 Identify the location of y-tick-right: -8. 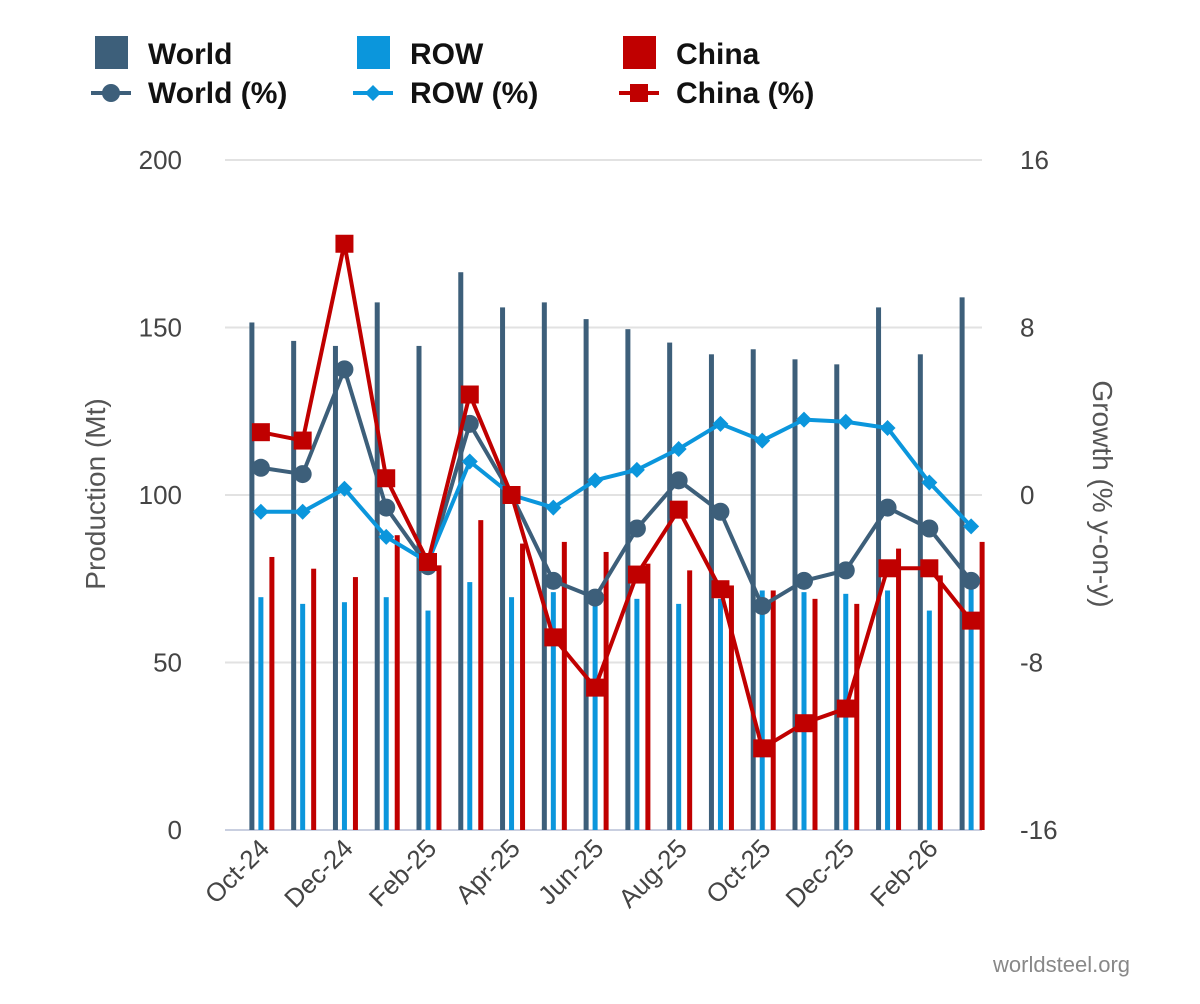
(1031, 663).